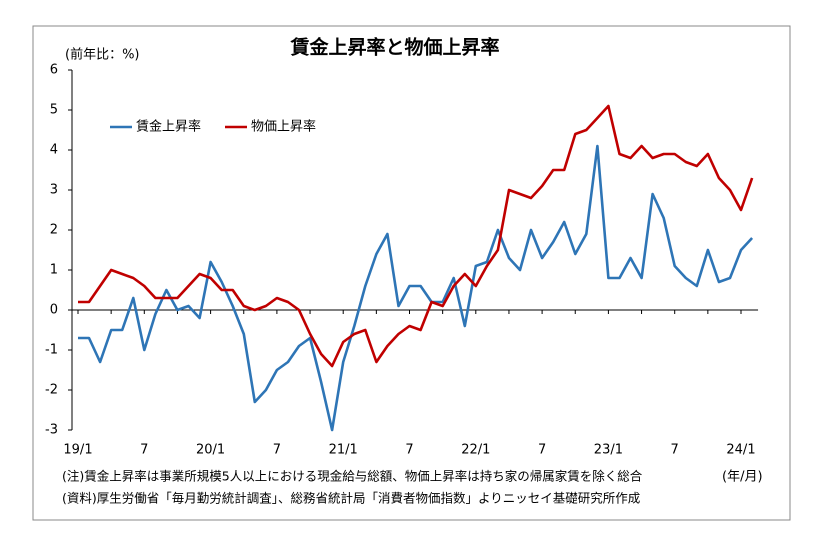 The height and width of the screenshot is (539, 819). I want to click on y-tick-label: -1, so click(51, 350).